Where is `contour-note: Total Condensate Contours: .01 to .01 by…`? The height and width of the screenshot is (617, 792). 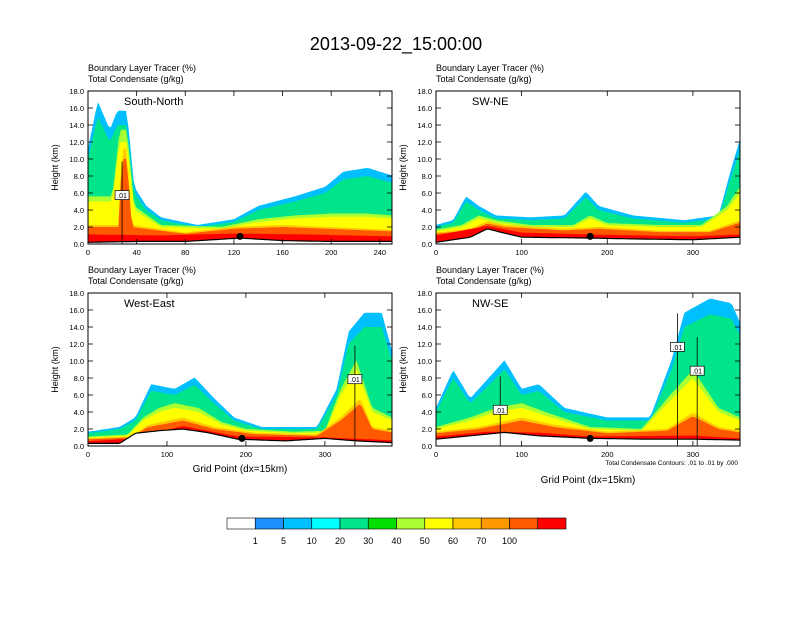 contour-note: Total Condensate Contours: .01 to .01 by… is located at coordinates (671, 463).